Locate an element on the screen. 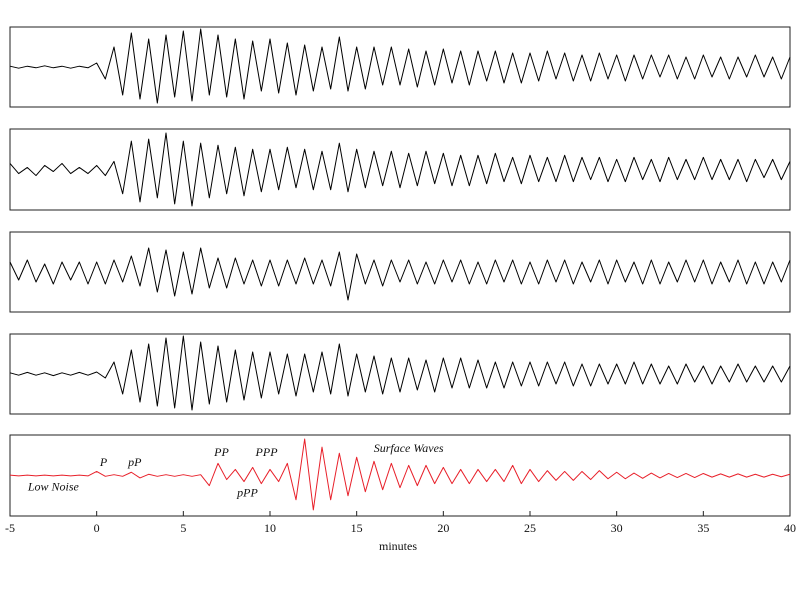 This screenshot has width=800, height=600. annotation: Low Noise is located at coordinates (53, 486).